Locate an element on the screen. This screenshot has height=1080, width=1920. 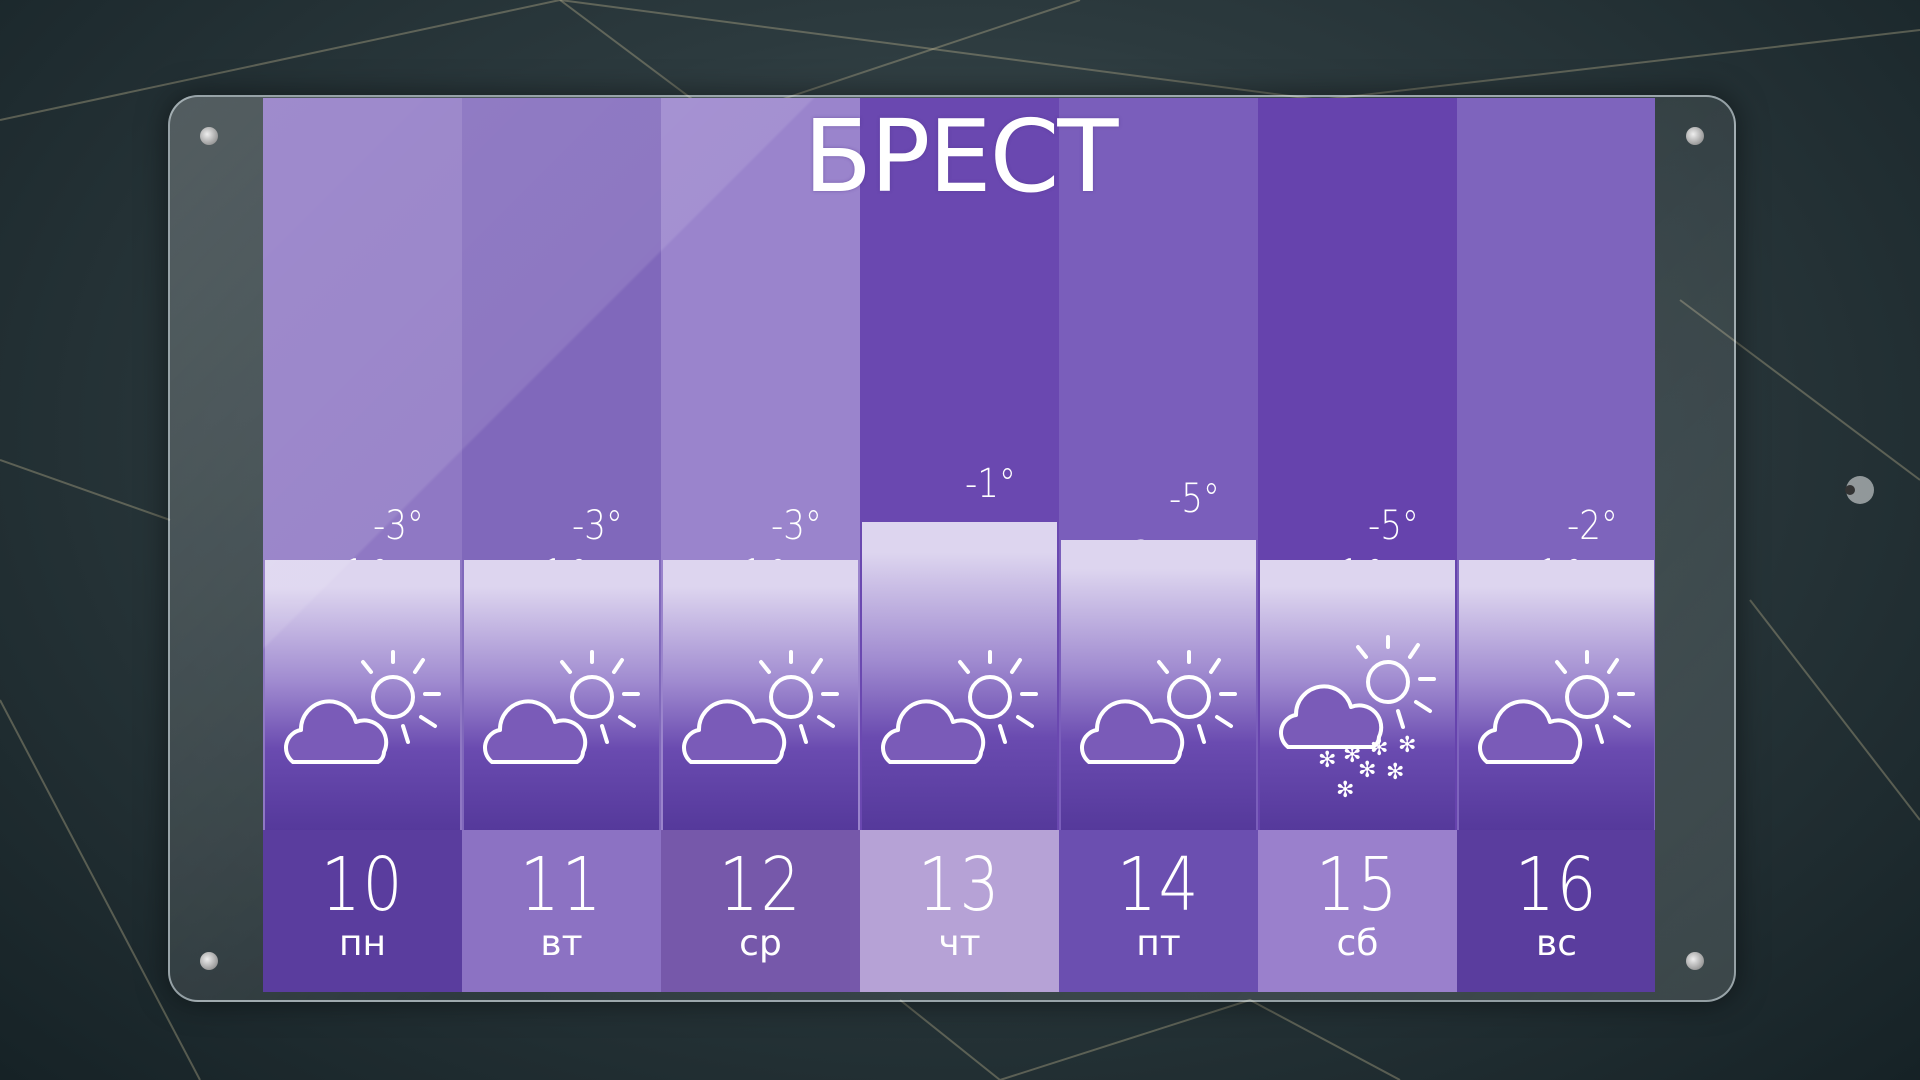
weekday: вт is located at coordinates (561, 943).